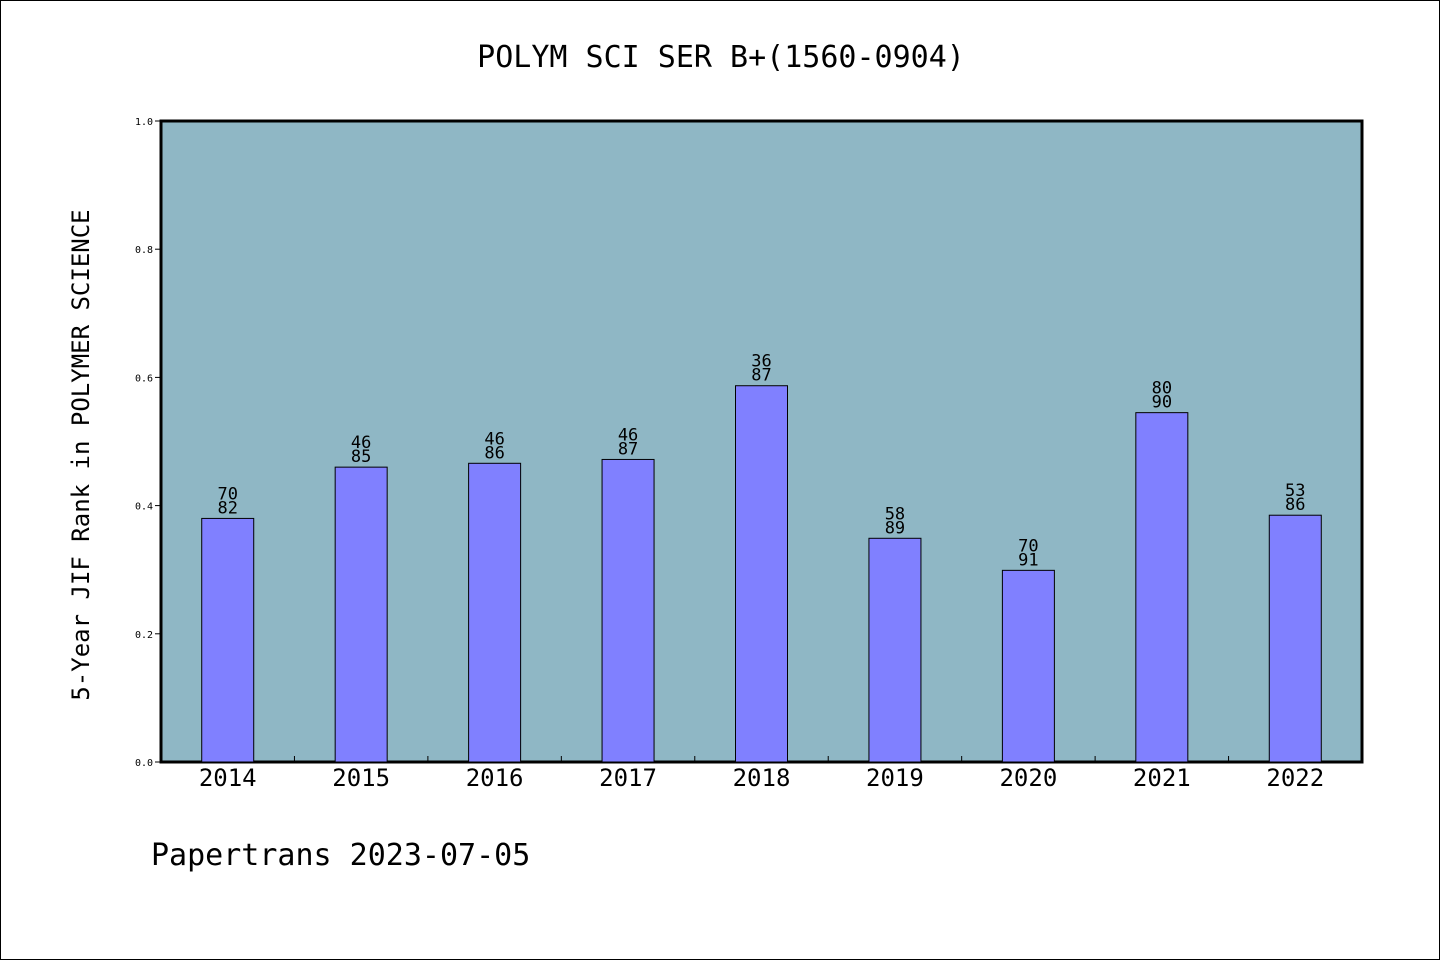  What do you see at coordinates (361, 457) in the screenshot?
I see `bar-total-label: 85` at bounding box center [361, 457].